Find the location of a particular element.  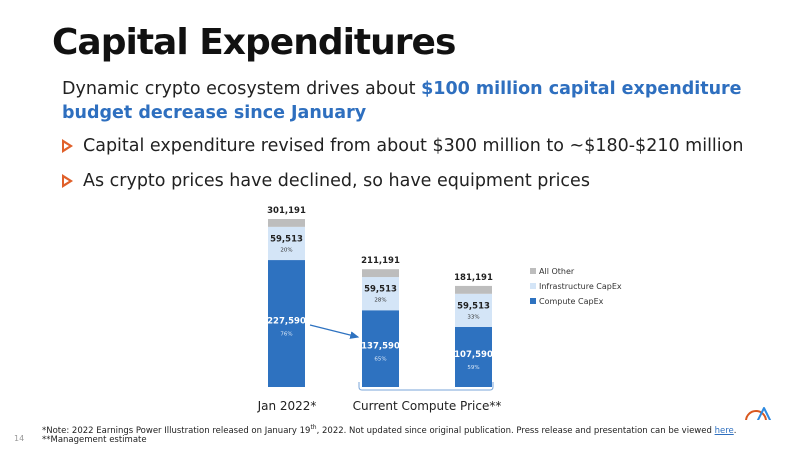

value-label: 107,590 is located at coordinates (473, 355).